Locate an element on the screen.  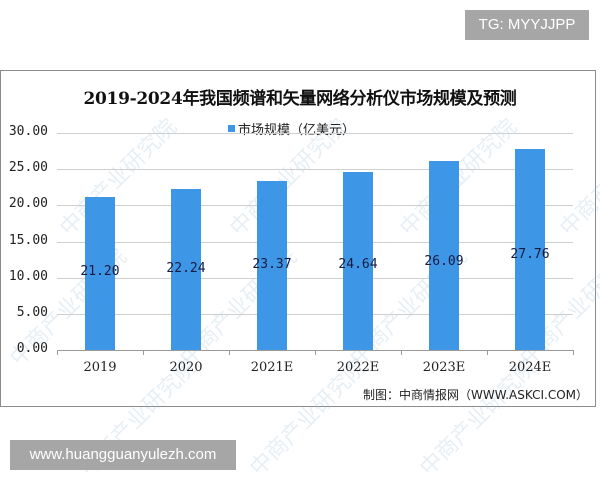
site-url-badge: www.huangguanyulezh.com is located at coordinates (123, 455).